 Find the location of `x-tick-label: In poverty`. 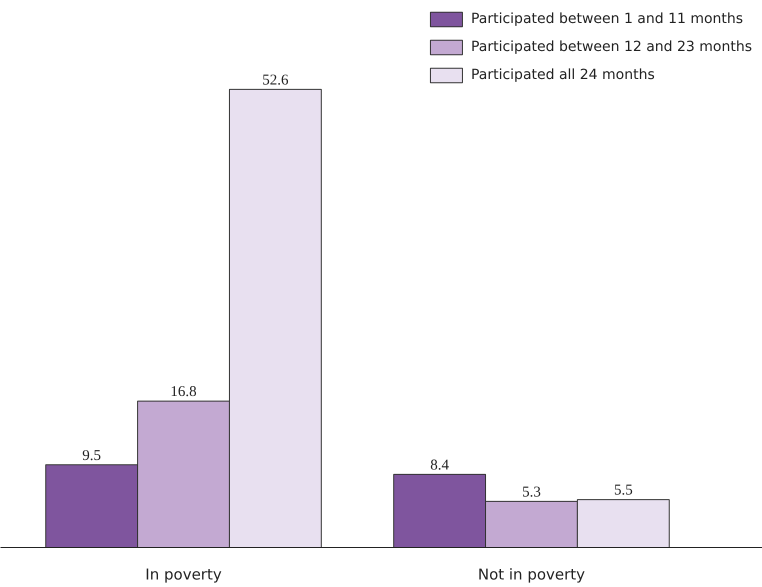

x-tick-label: In poverty is located at coordinates (183, 575).